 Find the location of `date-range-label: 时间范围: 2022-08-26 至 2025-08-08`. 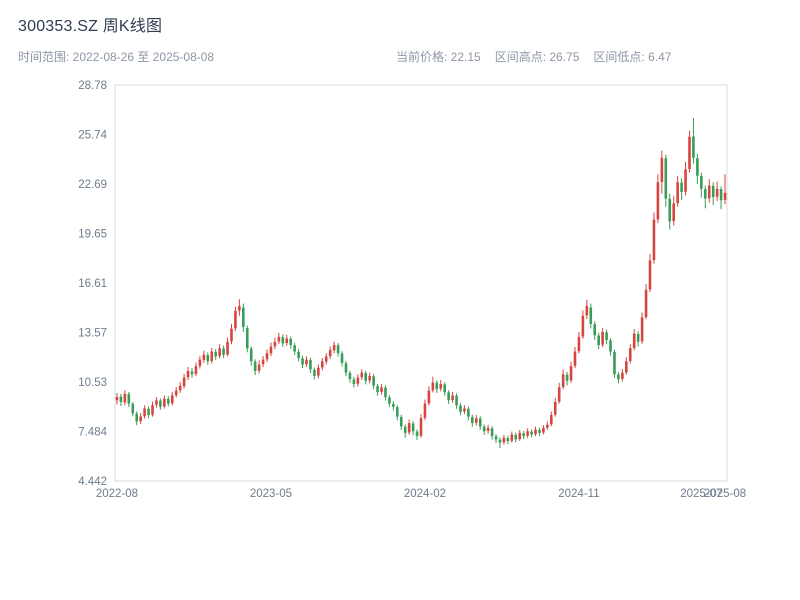

date-range-label: 时间范围: 2022-08-26 至 2025-08-08 is located at coordinates (116, 57).